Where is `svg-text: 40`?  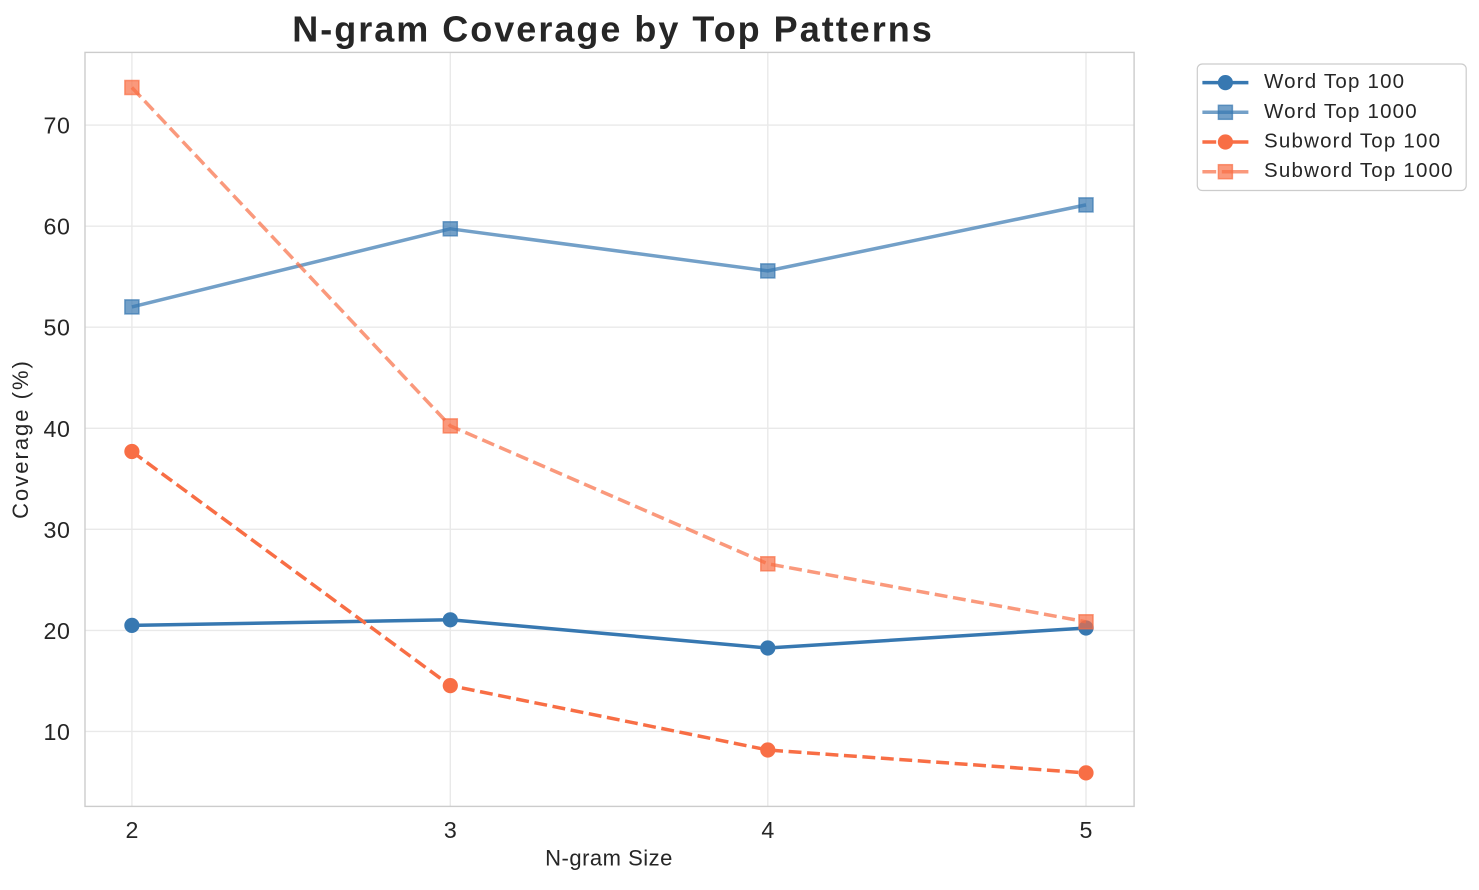
svg-text: 40 is located at coordinates (57, 429).